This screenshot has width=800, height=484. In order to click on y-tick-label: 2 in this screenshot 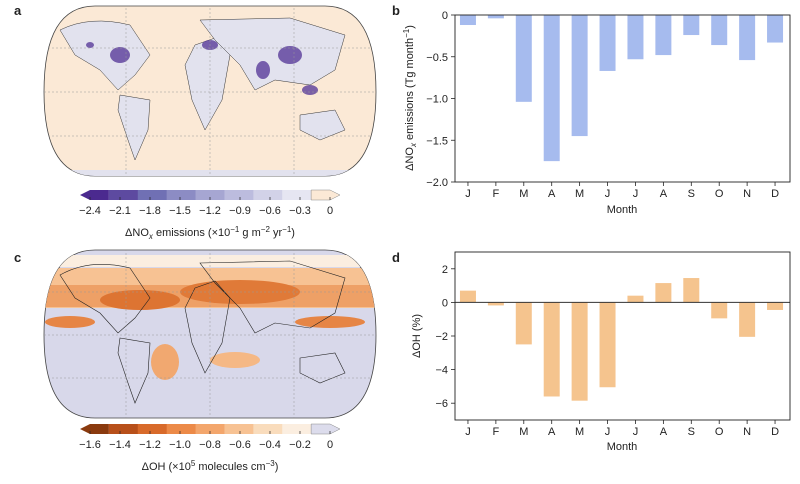, I will do `click(445, 270)`.